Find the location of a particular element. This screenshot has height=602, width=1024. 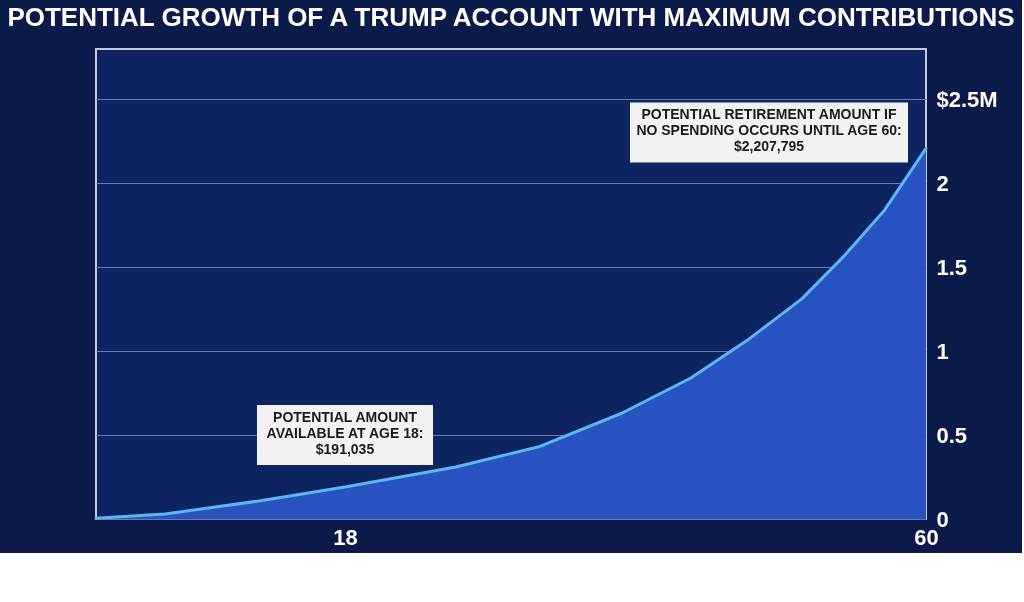

x-tick-label: 18 is located at coordinates (345, 537).